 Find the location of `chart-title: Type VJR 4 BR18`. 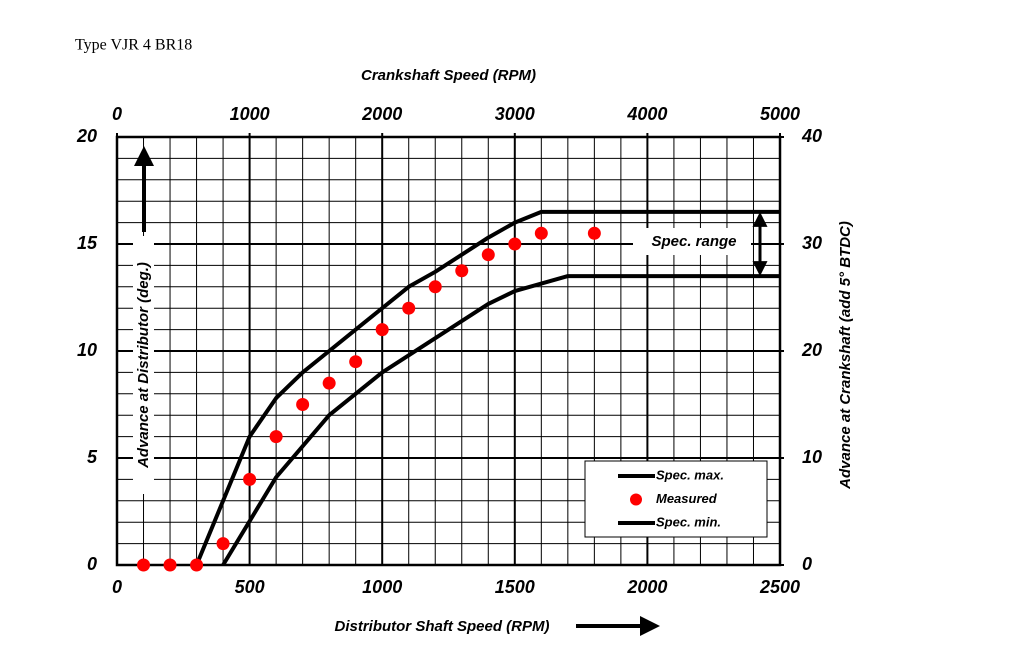

chart-title: Type VJR 4 BR18 is located at coordinates (133, 45).